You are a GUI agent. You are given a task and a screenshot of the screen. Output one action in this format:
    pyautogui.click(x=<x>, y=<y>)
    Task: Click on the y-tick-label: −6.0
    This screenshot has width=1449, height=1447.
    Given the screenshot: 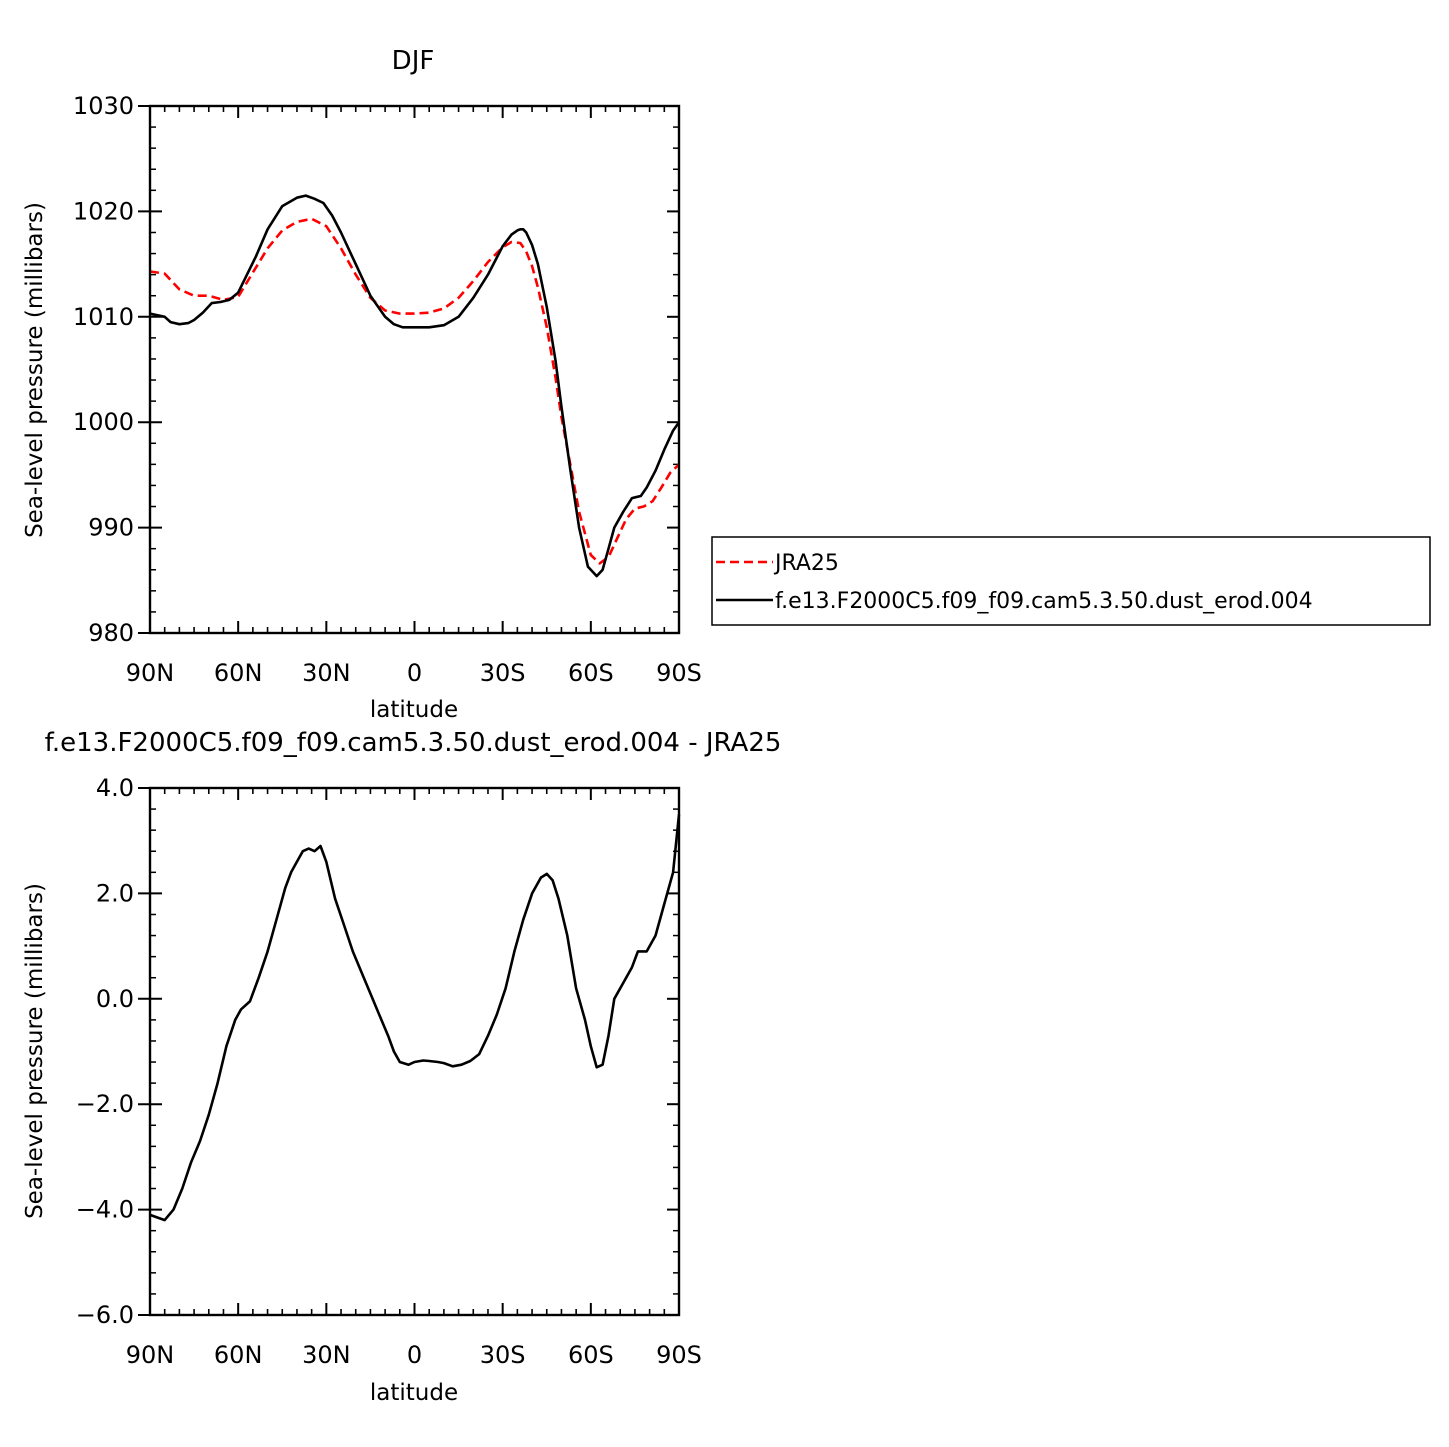 What is the action you would take?
    pyautogui.click(x=105, y=1315)
    